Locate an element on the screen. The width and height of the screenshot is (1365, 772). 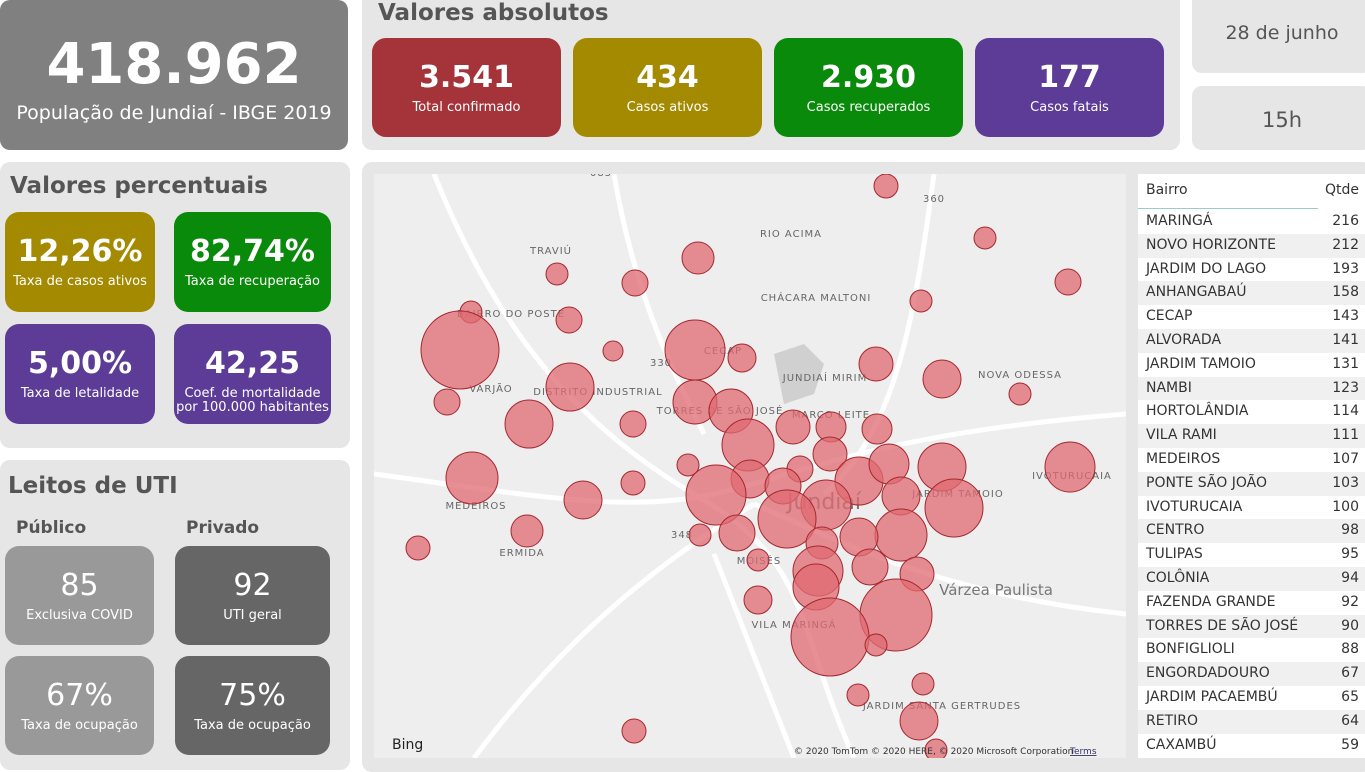
card: 75% Taxa de ocupação is located at coordinates (252, 705).